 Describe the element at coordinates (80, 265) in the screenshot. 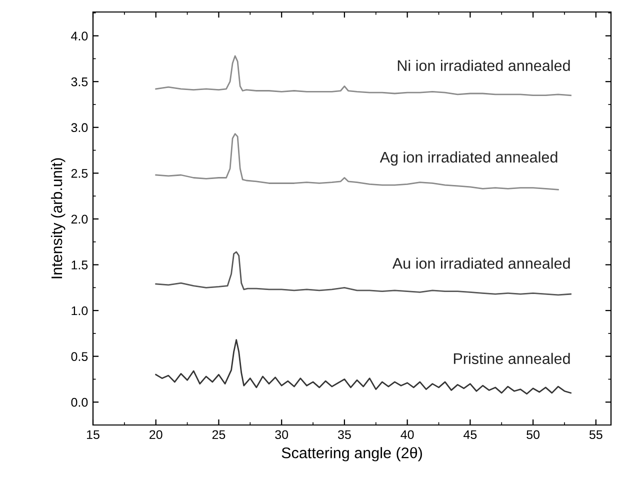

I see `y-tick-label: 1.5` at that location.